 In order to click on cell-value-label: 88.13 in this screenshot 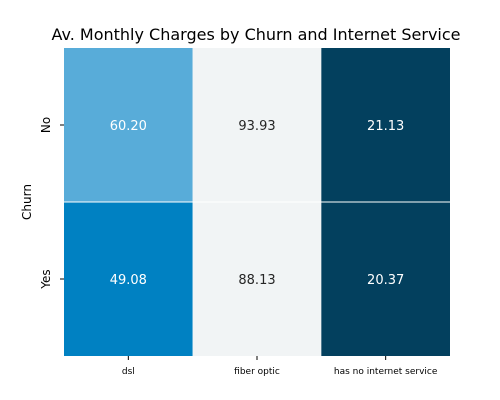, I will do `click(256, 280)`.